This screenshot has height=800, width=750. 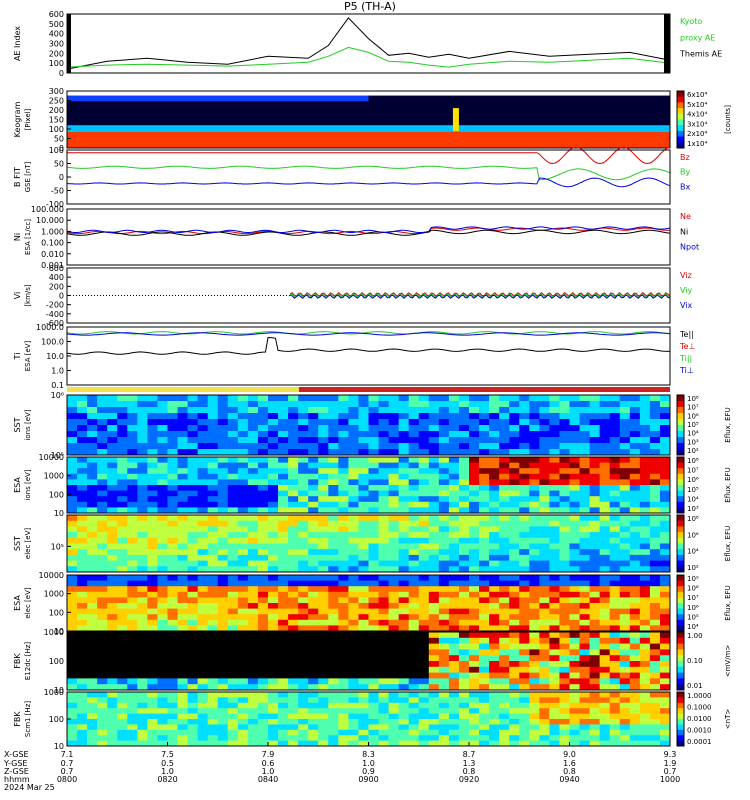 I want to click on xtick-time: 0920, so click(x=469, y=779).